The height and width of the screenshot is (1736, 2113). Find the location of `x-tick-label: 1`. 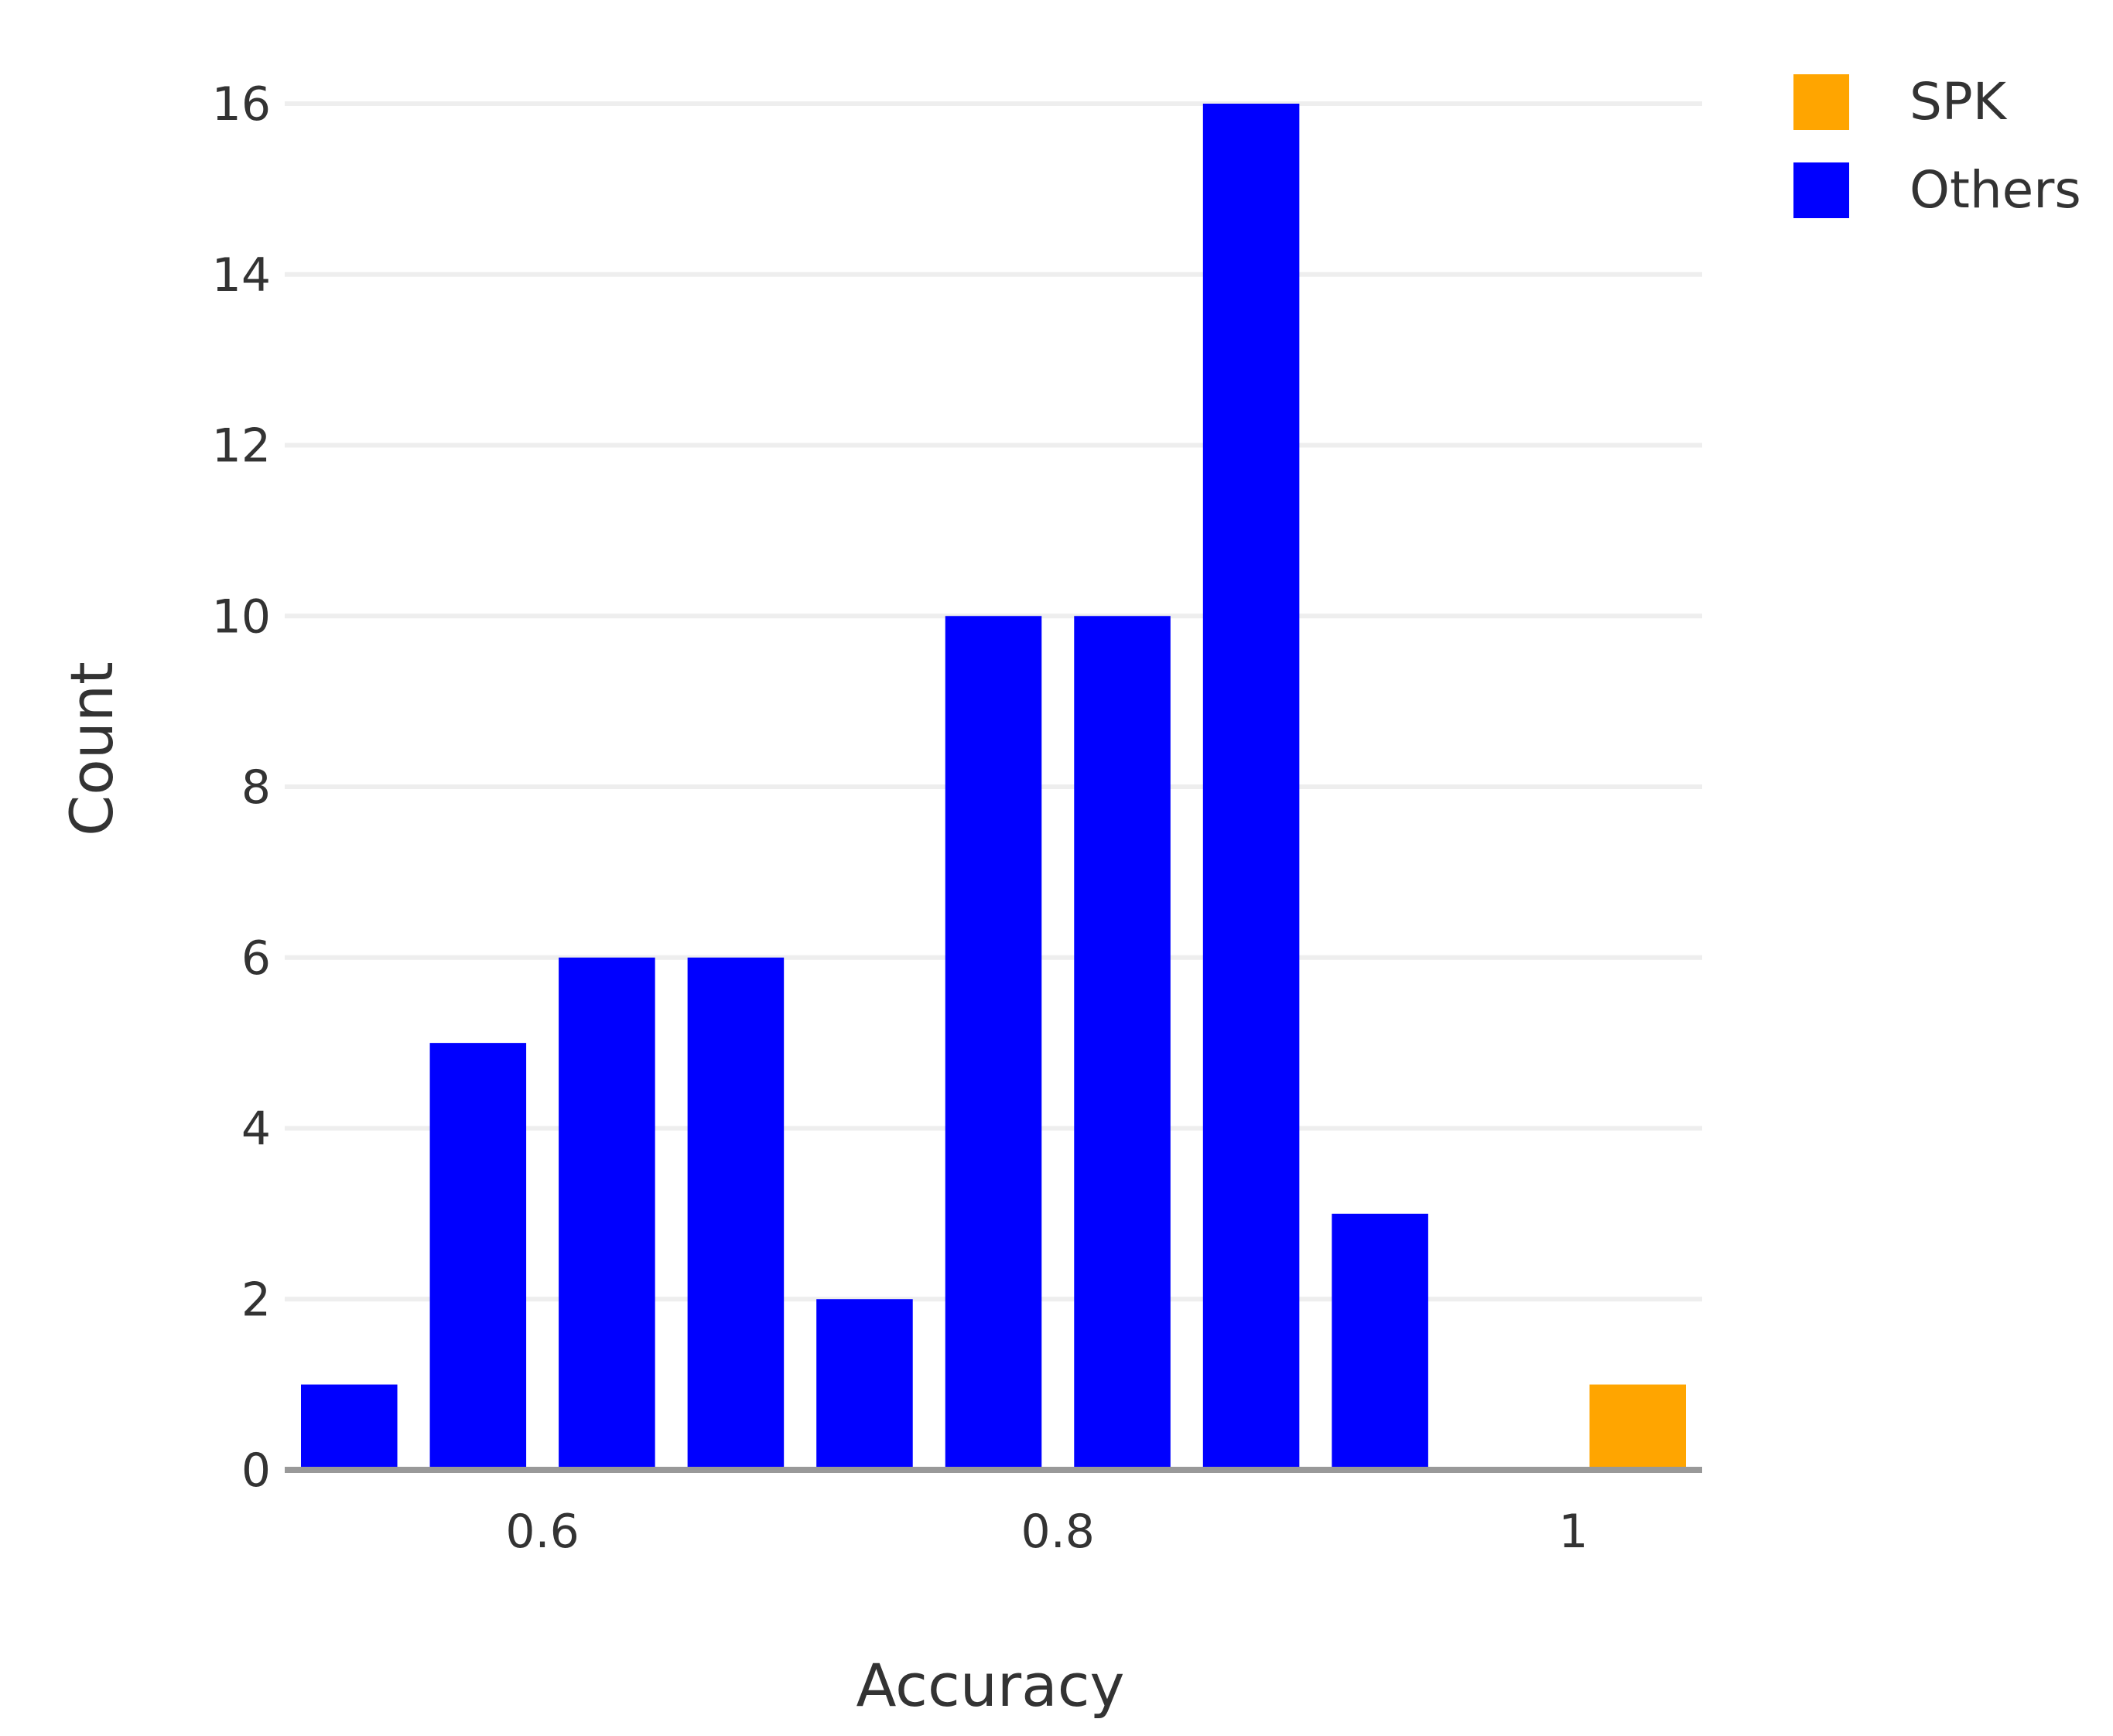

x-tick-label: 1 is located at coordinates (1573, 1532).